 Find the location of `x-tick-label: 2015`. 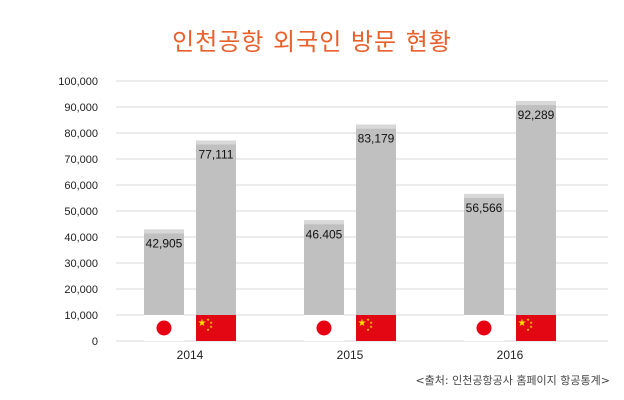

x-tick-label: 2015 is located at coordinates (350, 355).